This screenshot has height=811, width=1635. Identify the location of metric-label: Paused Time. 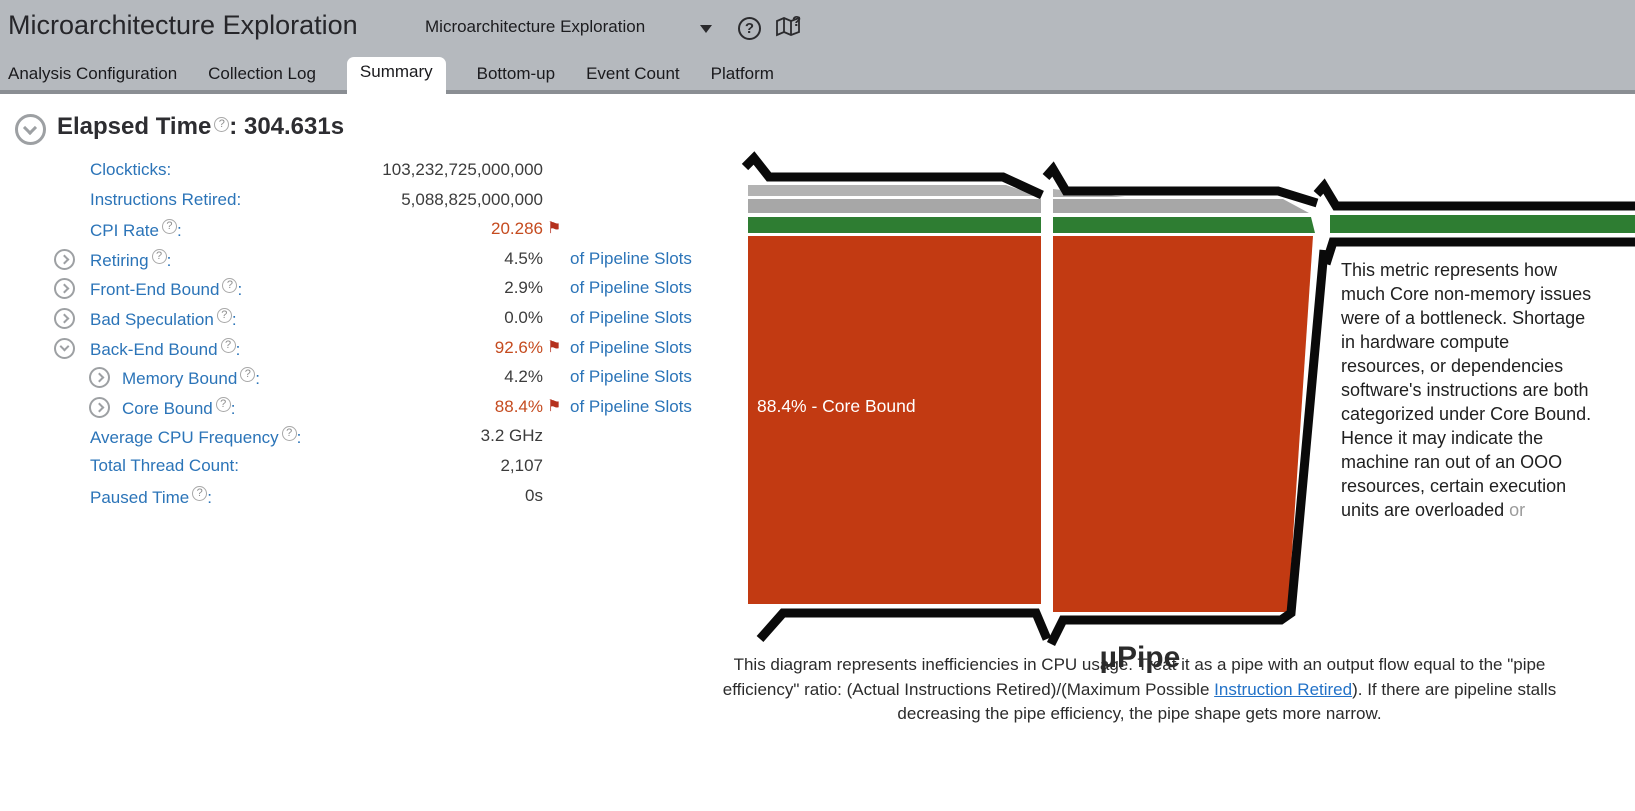
(151, 496).